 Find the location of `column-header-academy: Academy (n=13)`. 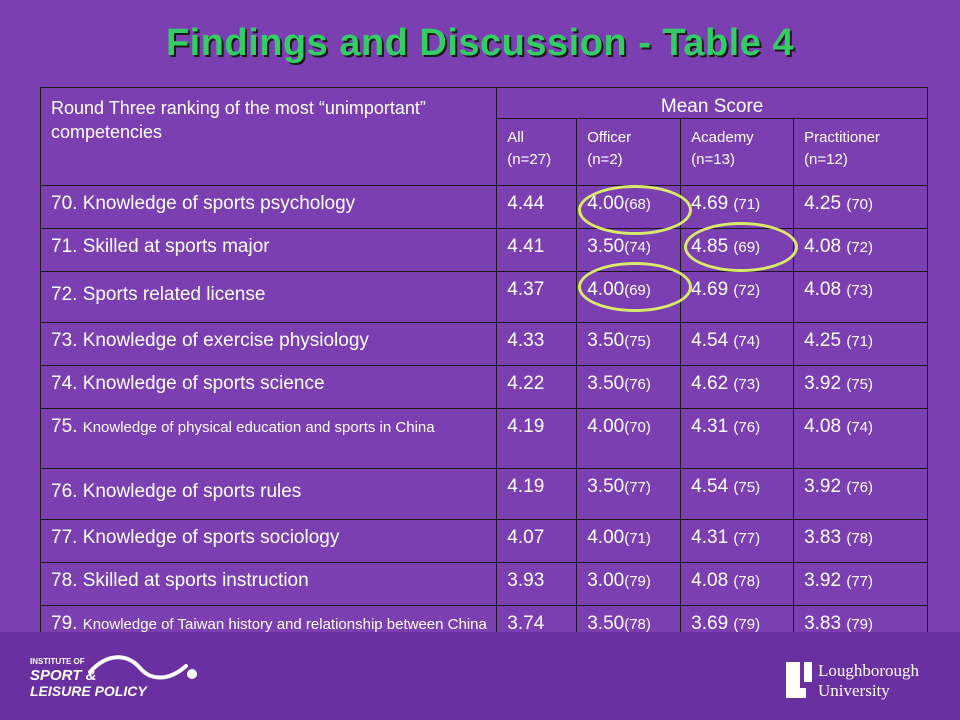

column-header-academy: Academy (n=13) is located at coordinates (737, 152).